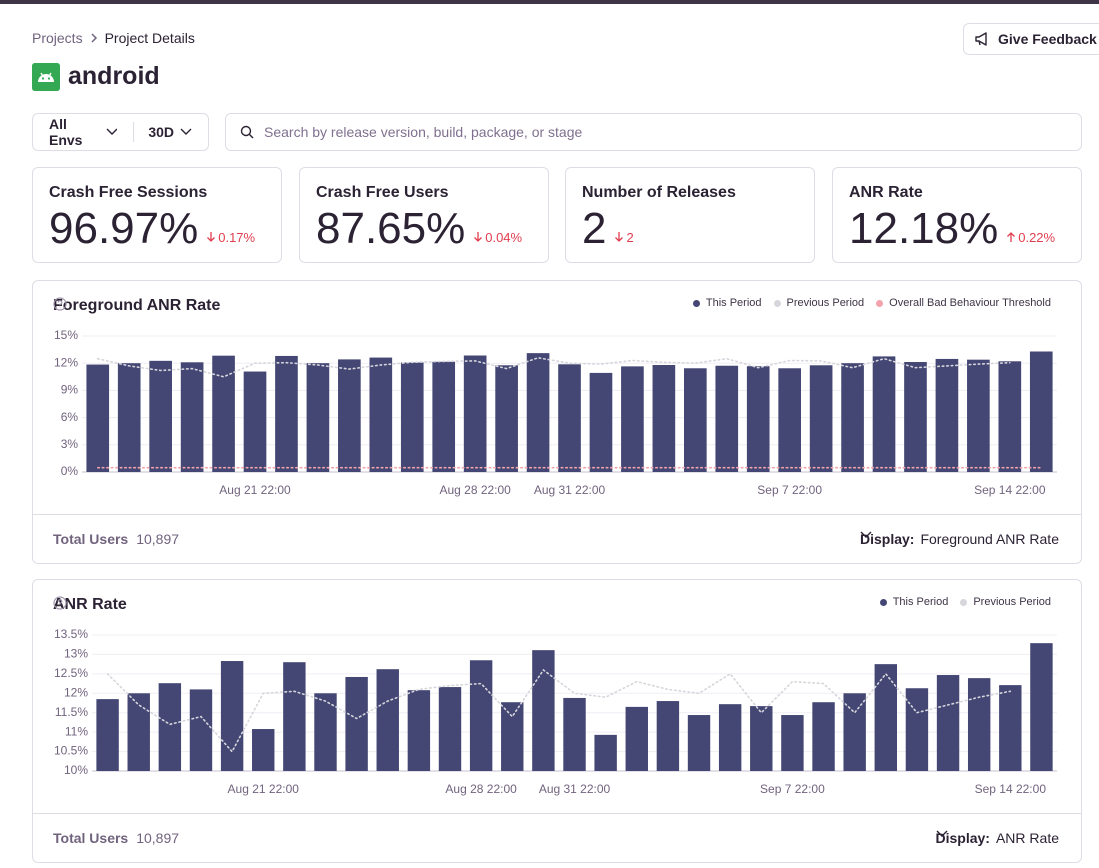 The height and width of the screenshot is (868, 1099). What do you see at coordinates (382, 192) in the screenshot?
I see `stat-label: Crash Free Users` at bounding box center [382, 192].